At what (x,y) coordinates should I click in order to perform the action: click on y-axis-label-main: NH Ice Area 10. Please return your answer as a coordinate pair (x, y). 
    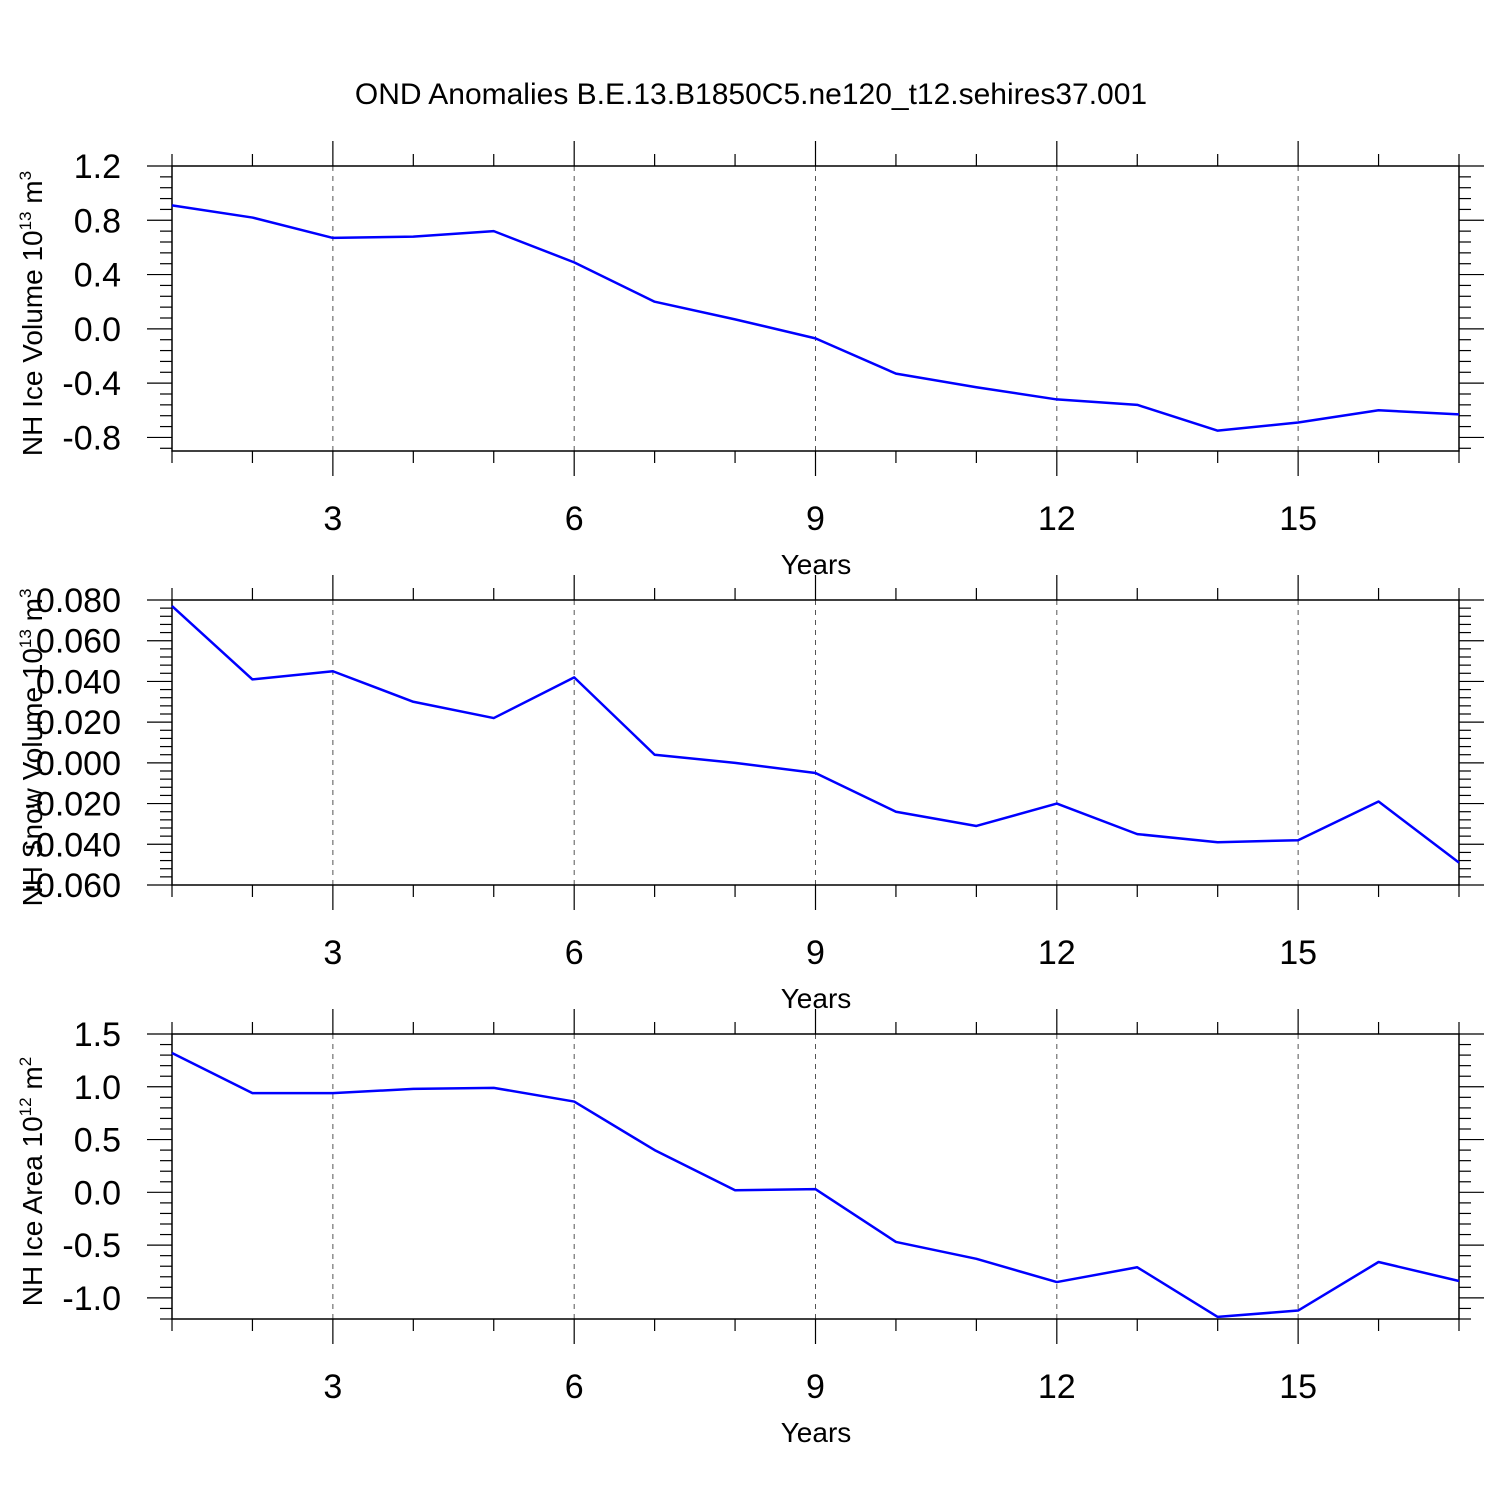
    Looking at the image, I should click on (32, 1211).